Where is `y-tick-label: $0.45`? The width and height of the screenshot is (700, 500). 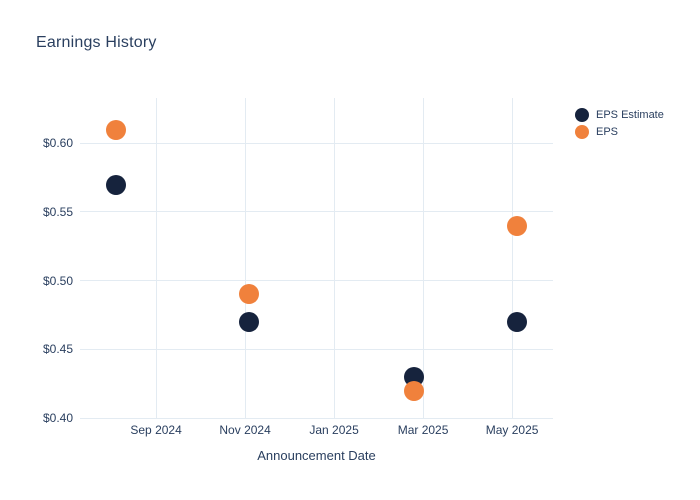
y-tick-label: $0.45 is located at coordinates (57, 349).